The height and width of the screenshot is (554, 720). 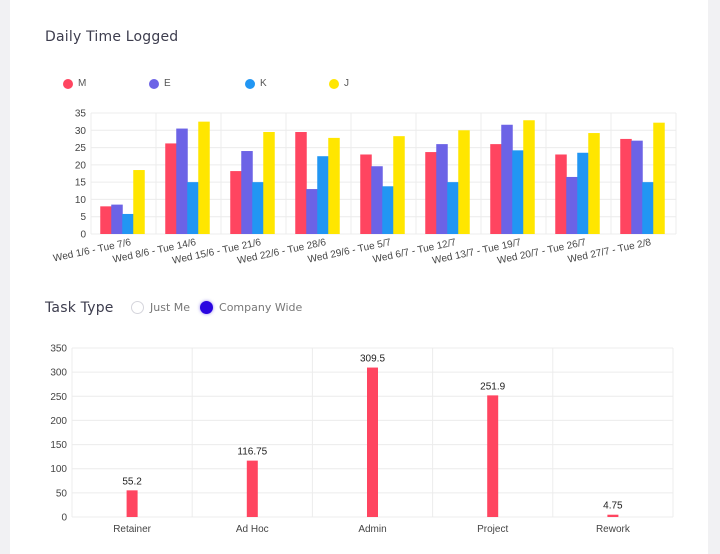 I want to click on legend-label-e: E, so click(x=167, y=83).